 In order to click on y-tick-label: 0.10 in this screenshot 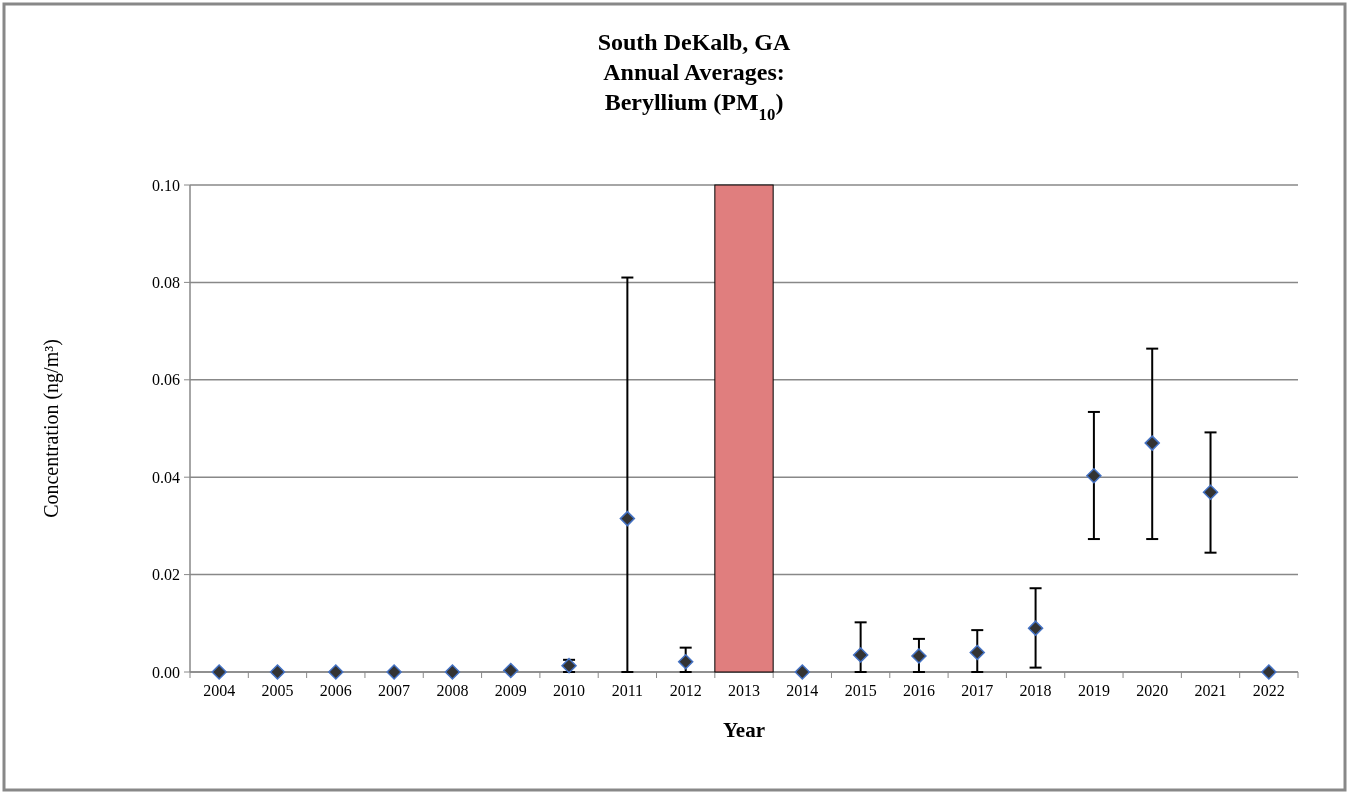, I will do `click(166, 185)`.